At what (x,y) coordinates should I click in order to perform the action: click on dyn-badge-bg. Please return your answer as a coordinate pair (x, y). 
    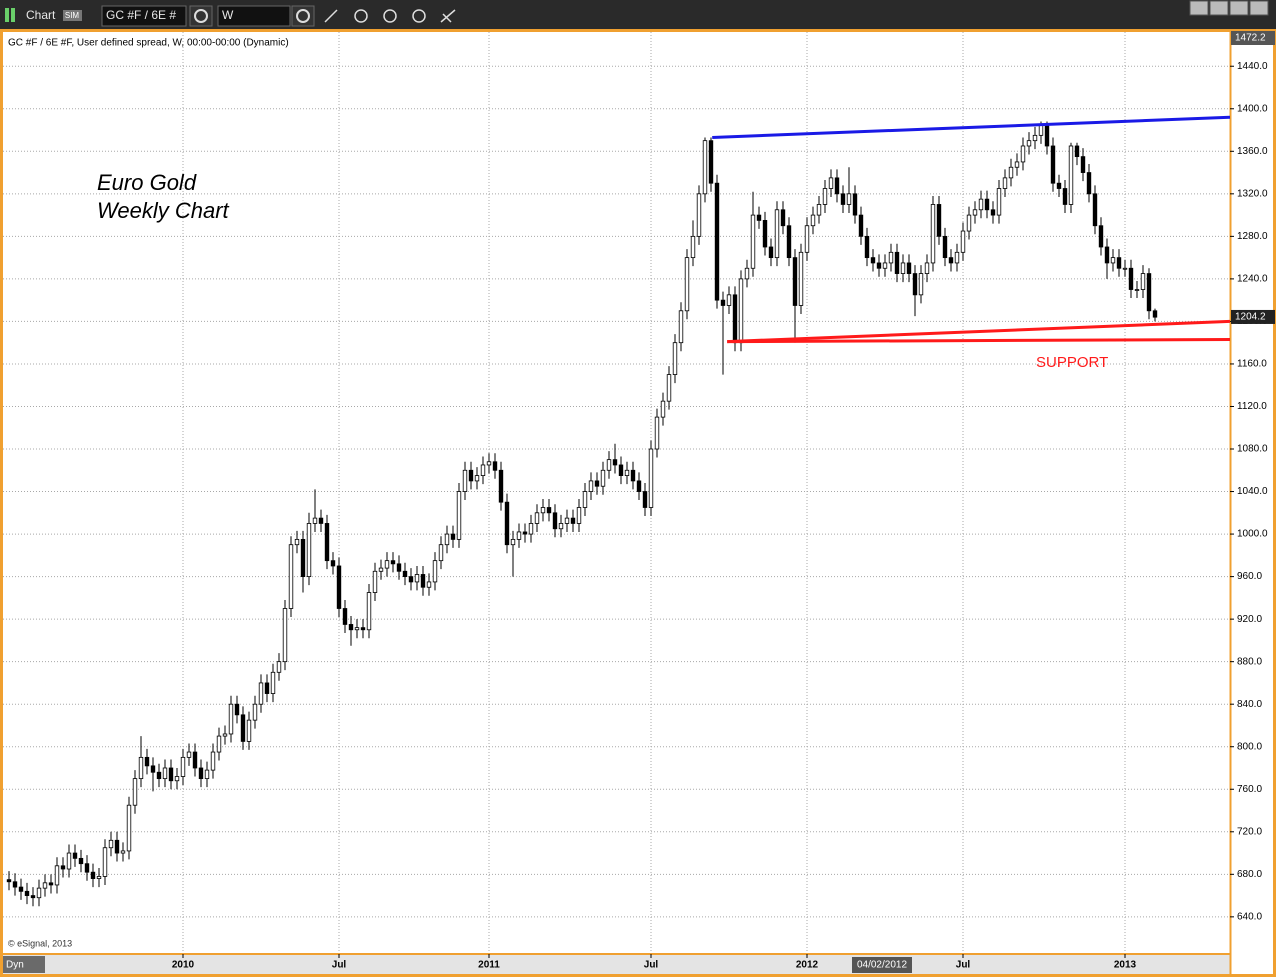
    Looking at the image, I should click on (24, 964).